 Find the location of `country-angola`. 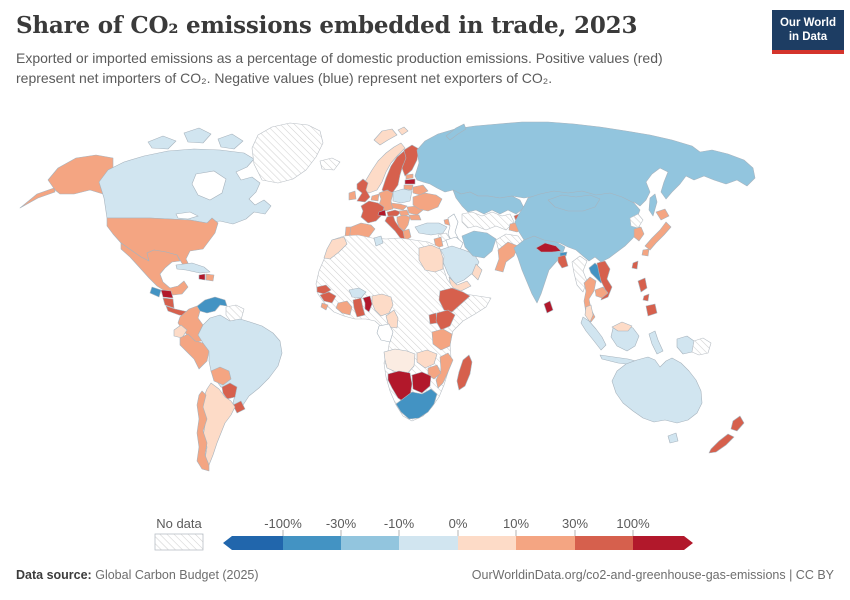

country-angola is located at coordinates (399, 361).